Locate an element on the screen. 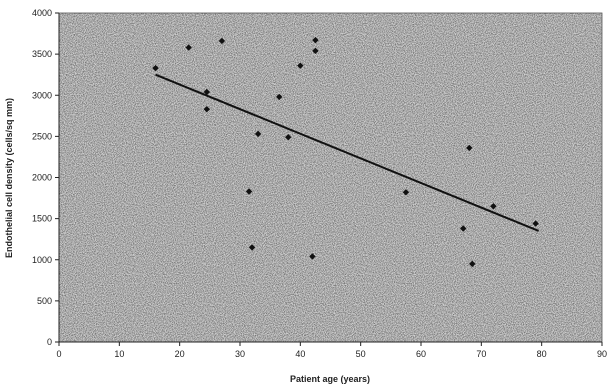 Image resolution: width=608 pixels, height=387 pixels. x-axis-ticks: 0 10 20 30 40 50 60 70 80 90 is located at coordinates (331, 350).